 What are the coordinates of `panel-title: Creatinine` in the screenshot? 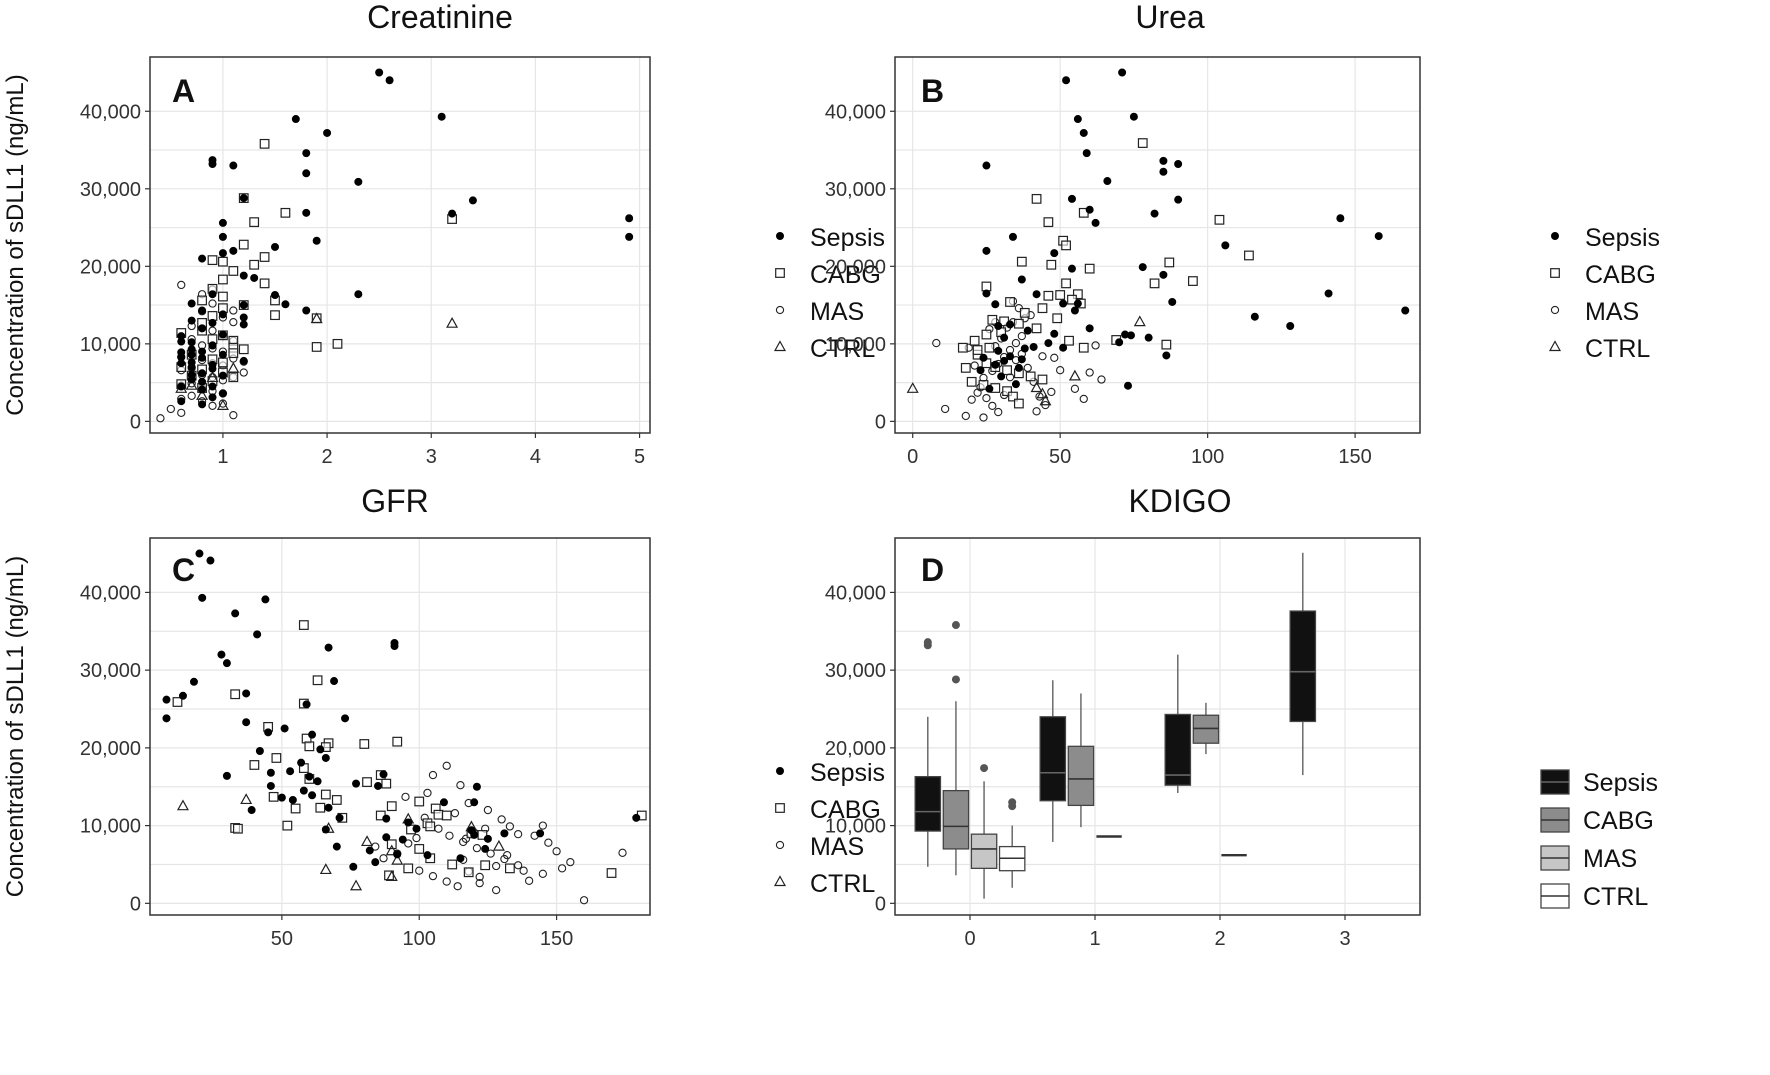 It's located at (440, 17).